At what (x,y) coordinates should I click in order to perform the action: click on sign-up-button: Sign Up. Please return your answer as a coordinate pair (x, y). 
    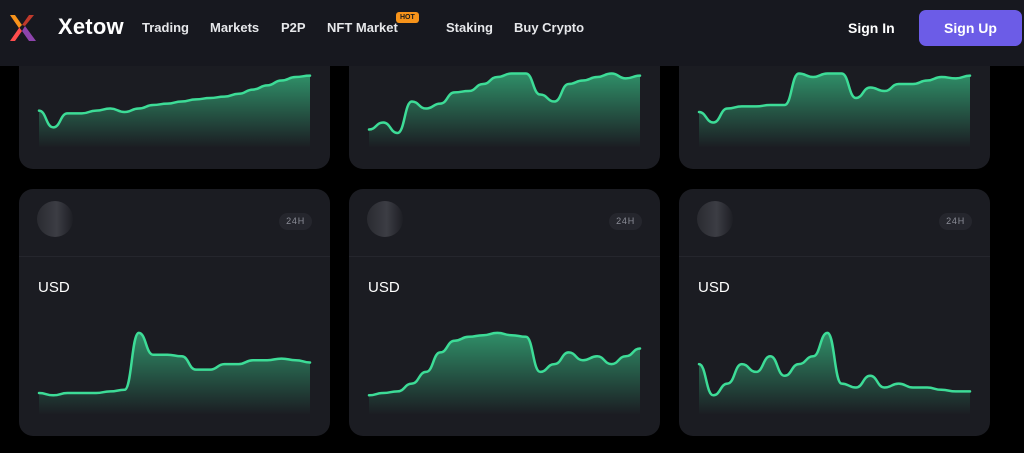
    Looking at the image, I should click on (970, 28).